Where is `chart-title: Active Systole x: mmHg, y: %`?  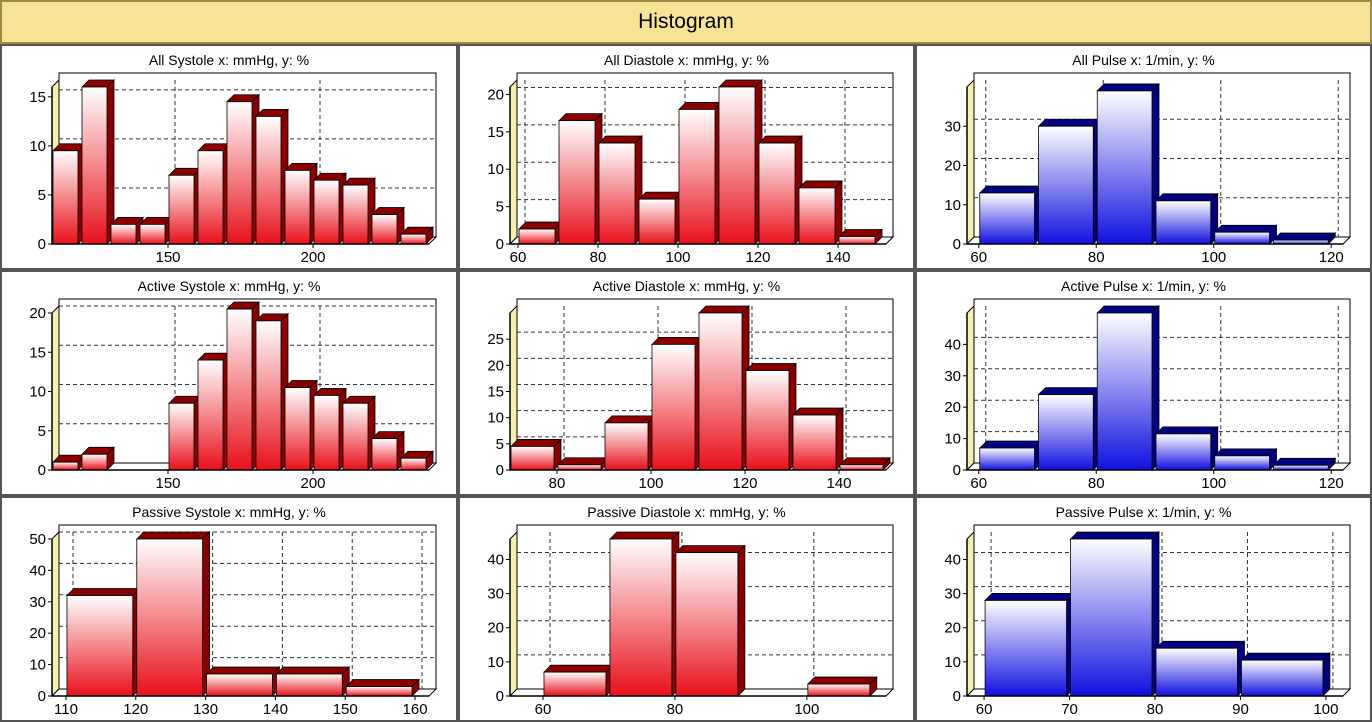 chart-title: Active Systole x: mmHg, y: % is located at coordinates (229, 286).